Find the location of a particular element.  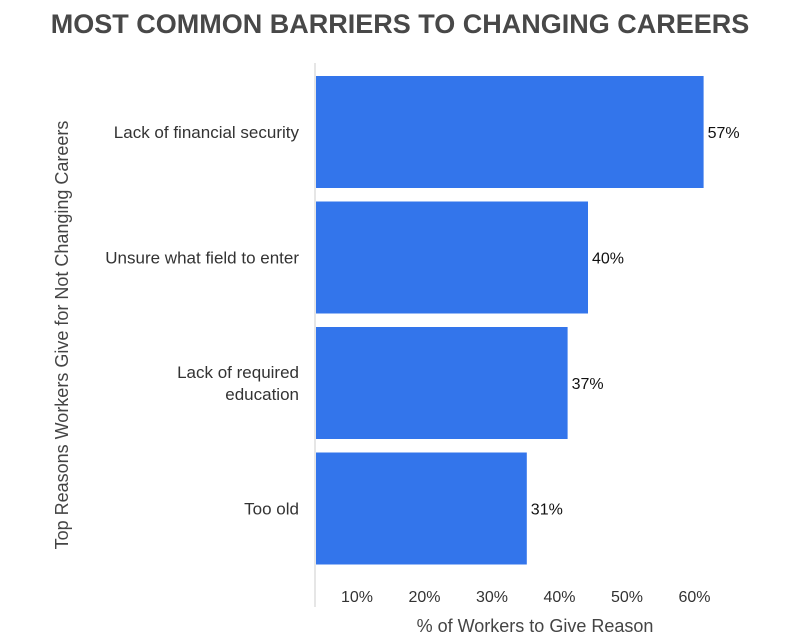

category-label: education is located at coordinates (262, 394).